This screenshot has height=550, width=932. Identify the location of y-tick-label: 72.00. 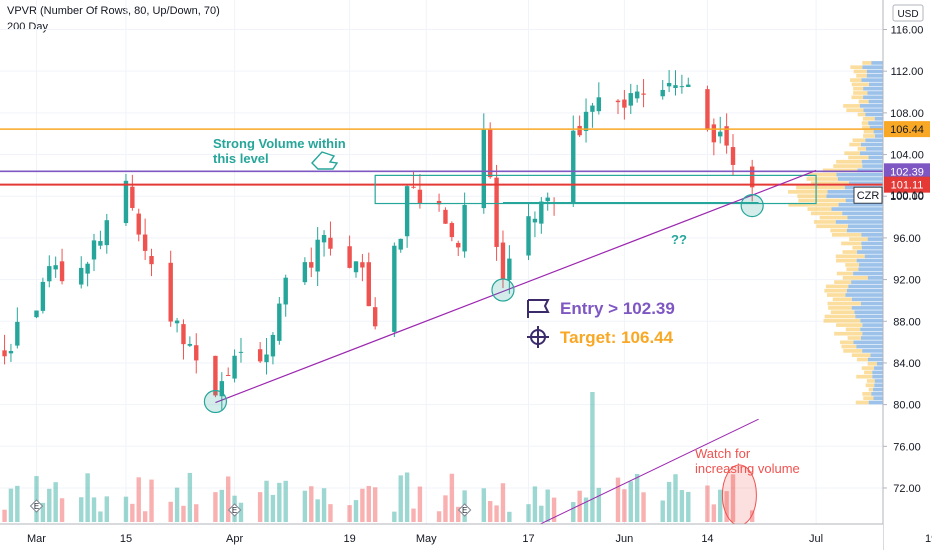
(907, 489).